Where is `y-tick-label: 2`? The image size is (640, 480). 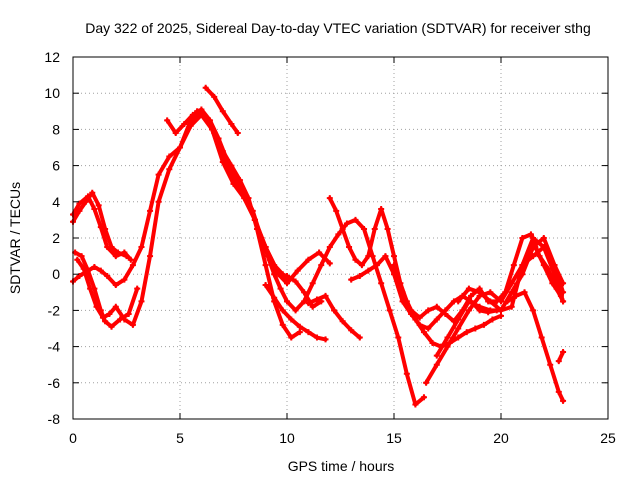
y-tick-label: 2 is located at coordinates (56, 238).